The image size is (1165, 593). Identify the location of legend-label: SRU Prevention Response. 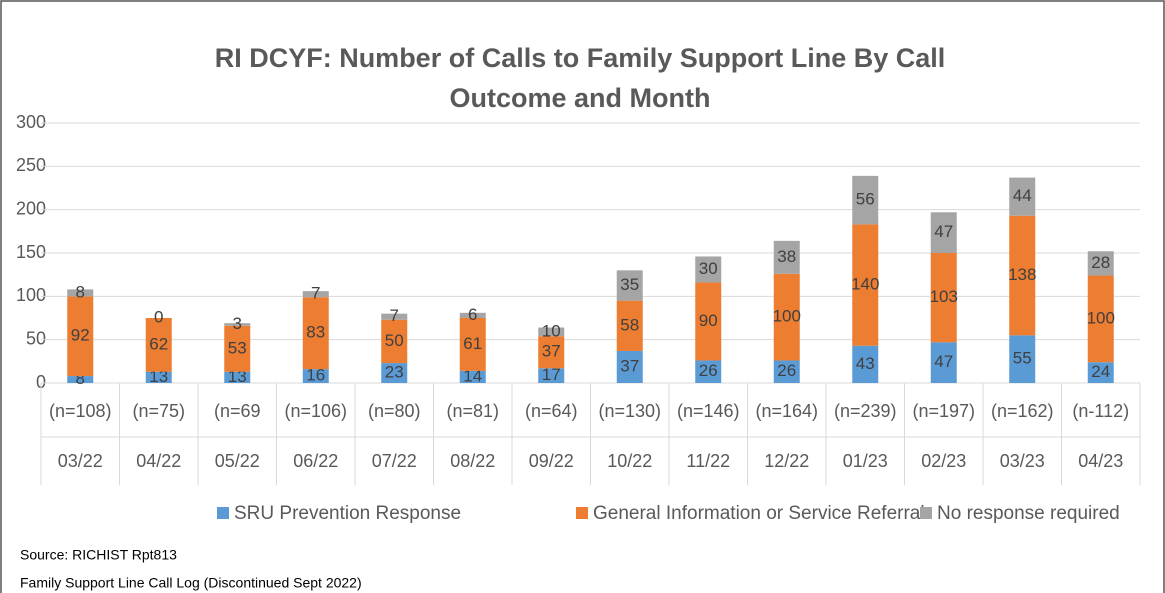
(347, 513).